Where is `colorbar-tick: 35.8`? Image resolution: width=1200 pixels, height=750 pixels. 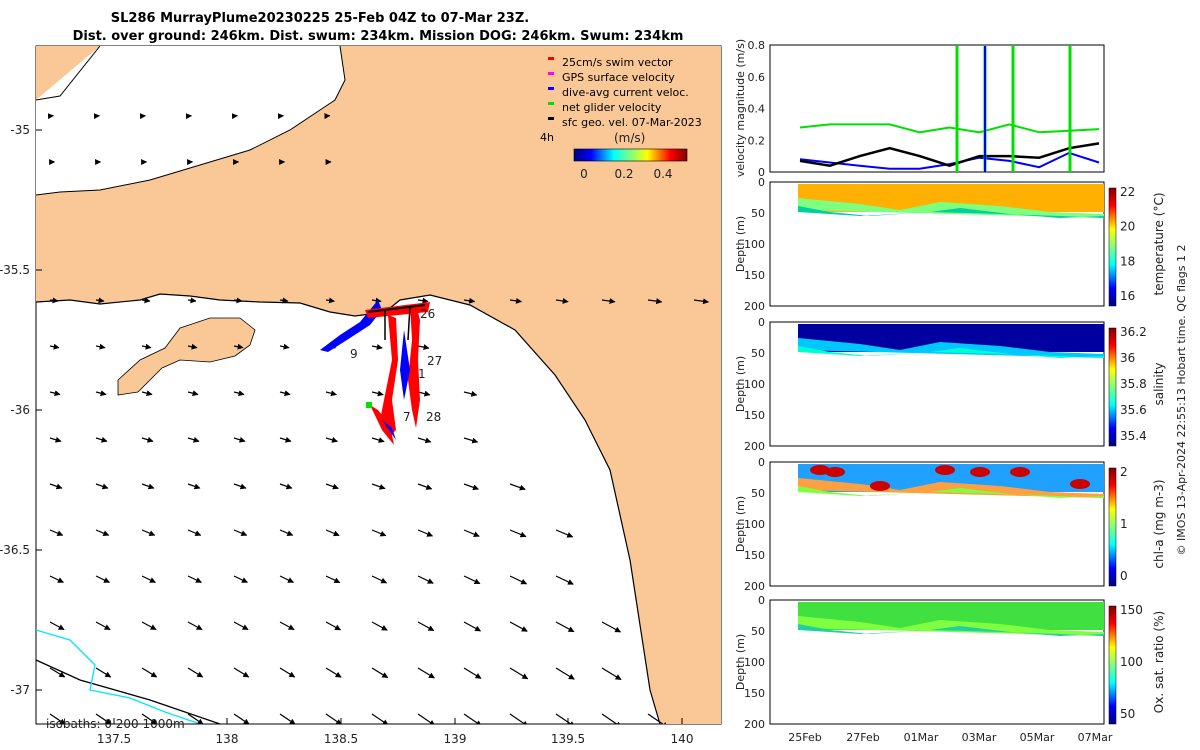 colorbar-tick: 35.8 is located at coordinates (1133, 384).